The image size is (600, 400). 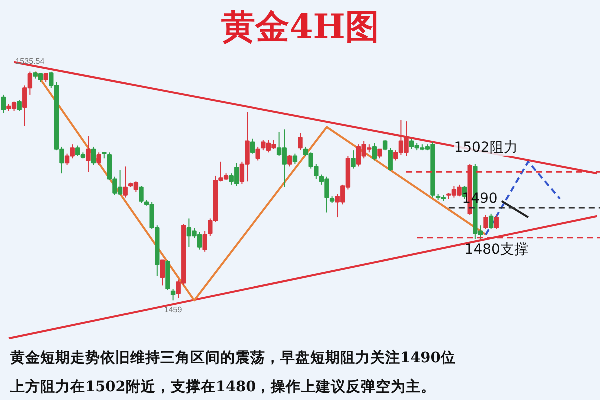 I want to click on chart-title: 黄金4H图, so click(x=301, y=28).